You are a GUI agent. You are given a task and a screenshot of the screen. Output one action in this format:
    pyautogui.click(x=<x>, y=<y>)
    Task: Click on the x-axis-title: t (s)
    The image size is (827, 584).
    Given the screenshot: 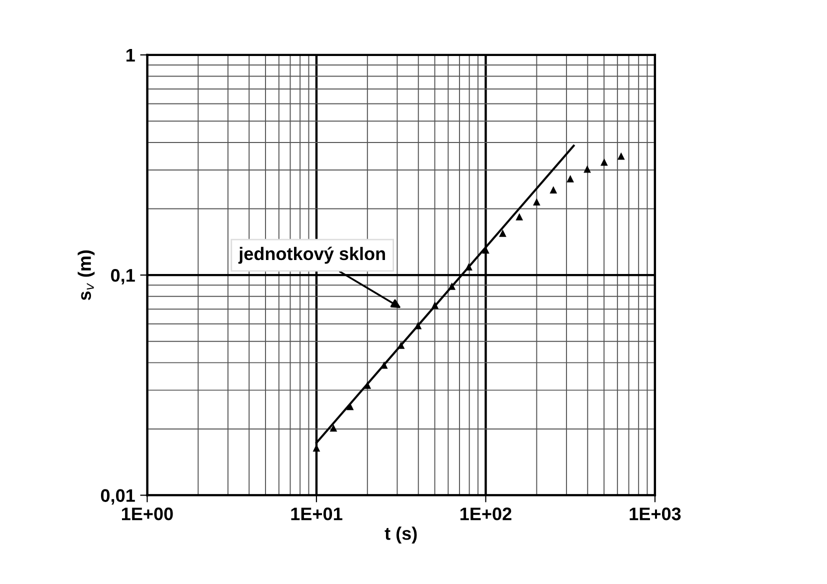 What is the action you would take?
    pyautogui.click(x=400, y=535)
    